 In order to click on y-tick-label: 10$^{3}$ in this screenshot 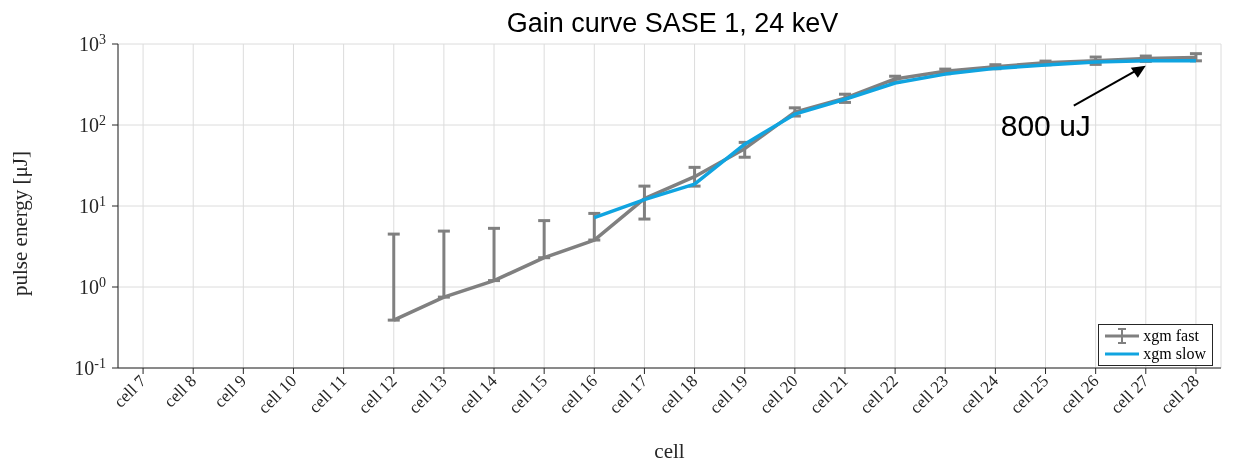, I will do `click(92, 43)`.